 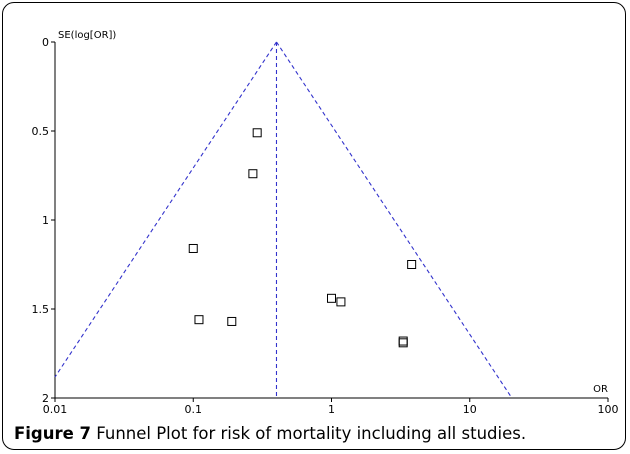 What do you see at coordinates (608, 409) in the screenshot?
I see `x-tick-label: 100` at bounding box center [608, 409].